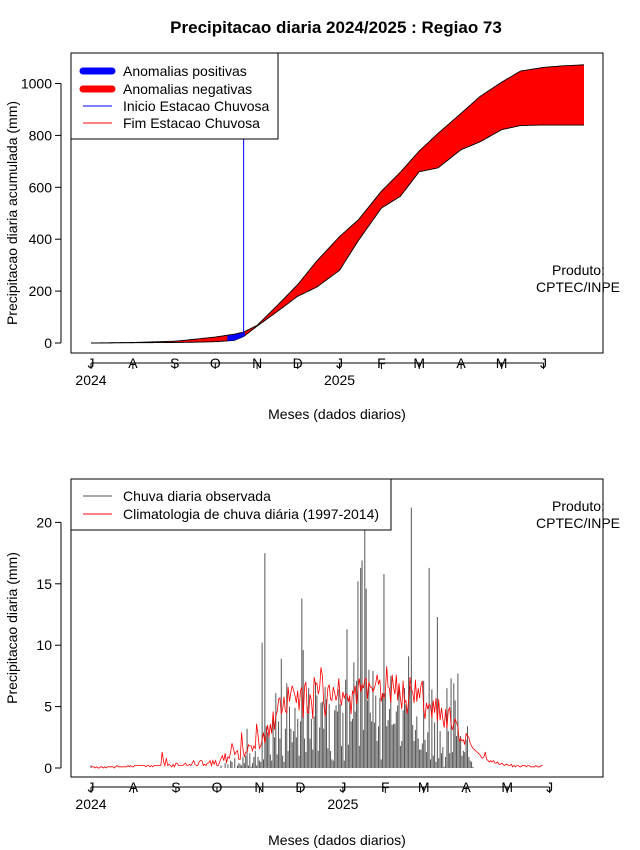  What do you see at coordinates (41, 135) in the screenshot?
I see `y-tick-label: 800` at bounding box center [41, 135].